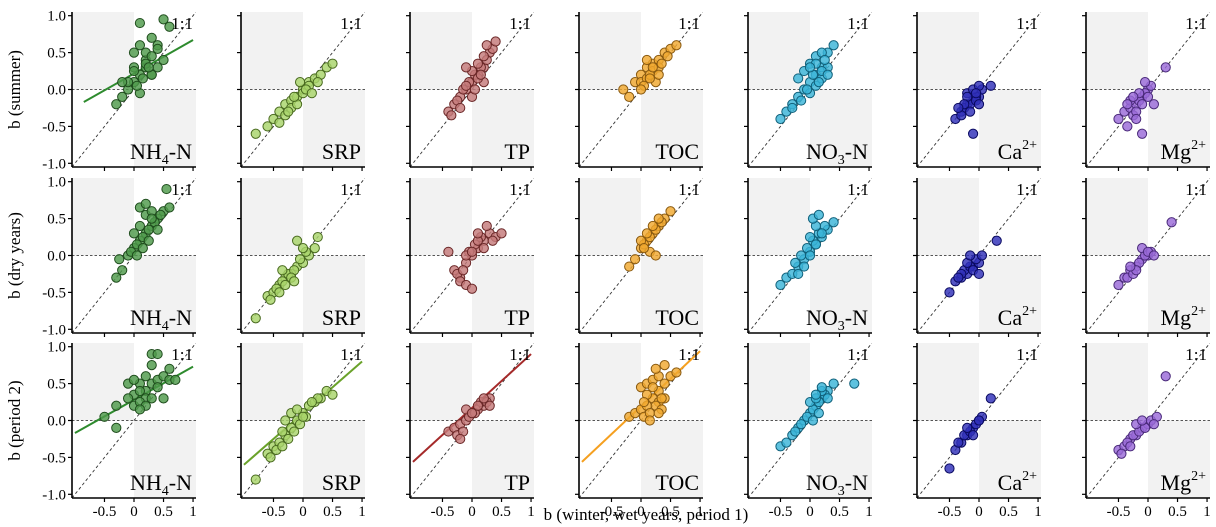 Image resolution: width=1216 pixels, height=527 pixels. What do you see at coordinates (134, 420) in the screenshot?
I see `one-to-one-line` at bounding box center [134, 420].